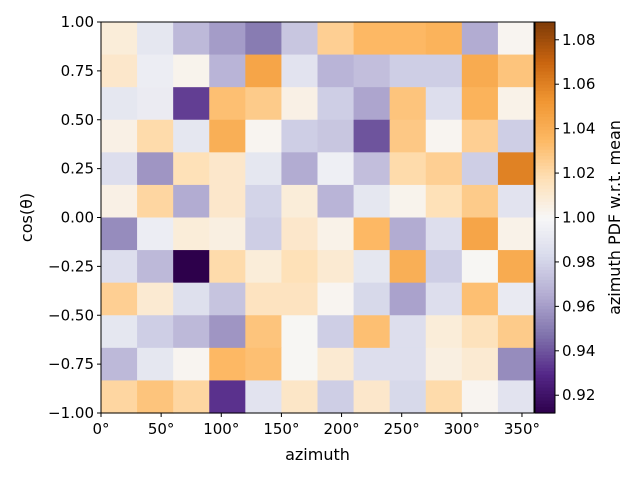 The height and width of the screenshot is (480, 640). Describe the element at coordinates (578, 306) in the screenshot. I see `colorbar-tick-label: 0.96` at that location.